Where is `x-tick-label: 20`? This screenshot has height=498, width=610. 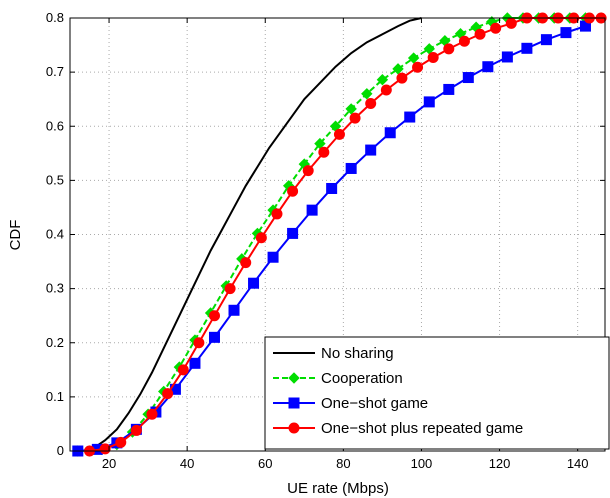 x-tick-label: 20 is located at coordinates (109, 463).